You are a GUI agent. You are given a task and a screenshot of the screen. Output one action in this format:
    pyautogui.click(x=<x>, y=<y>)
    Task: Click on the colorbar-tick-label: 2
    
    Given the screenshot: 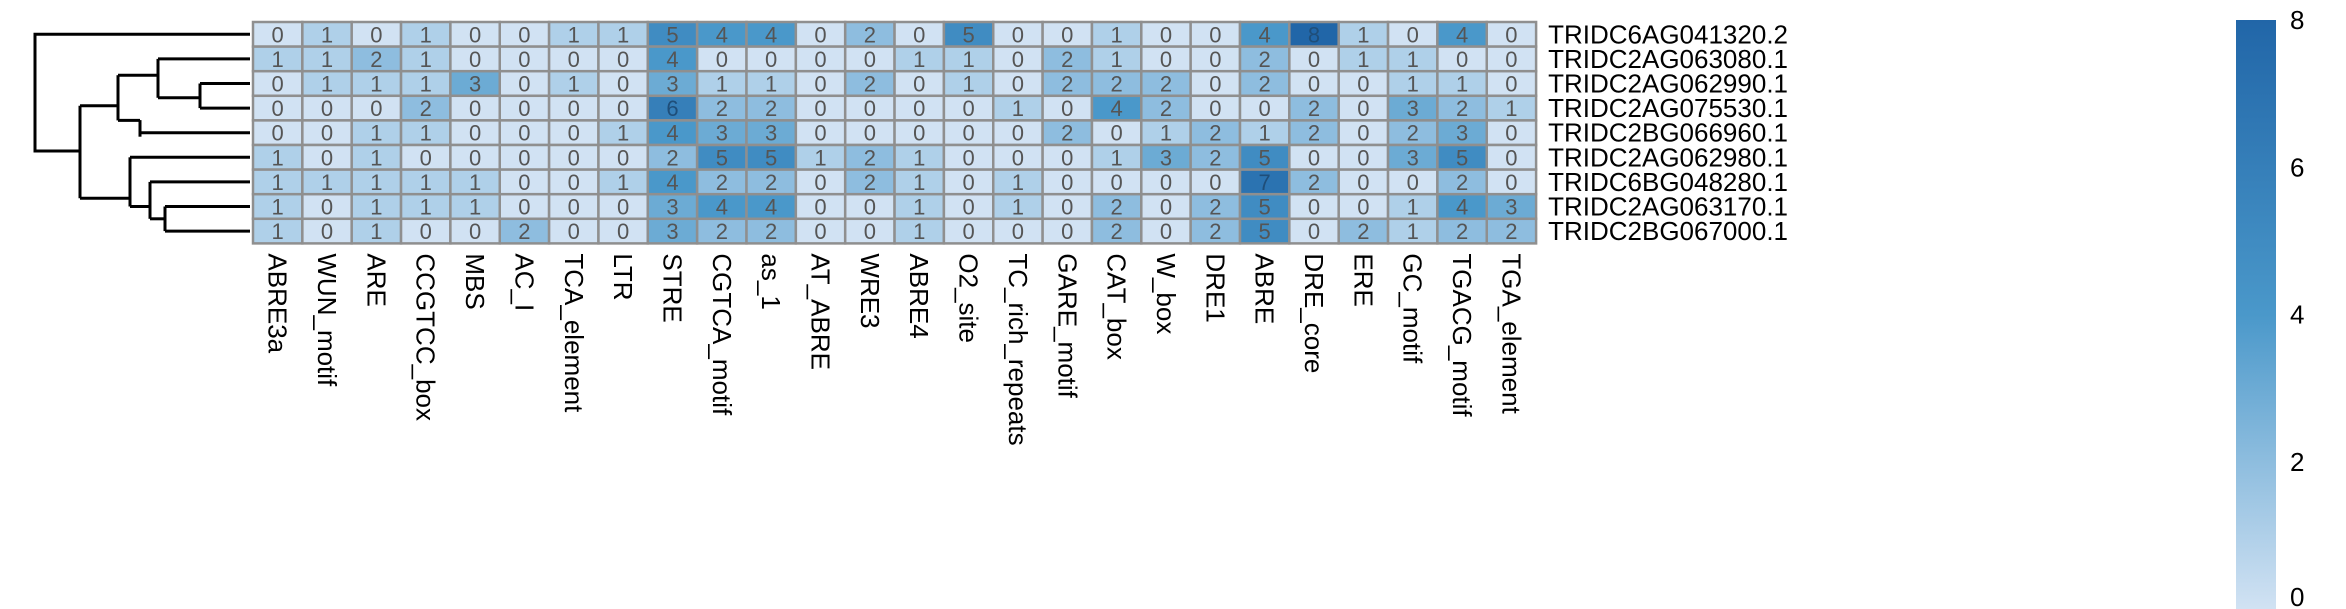 What is the action you would take?
    pyautogui.click(x=2297, y=462)
    